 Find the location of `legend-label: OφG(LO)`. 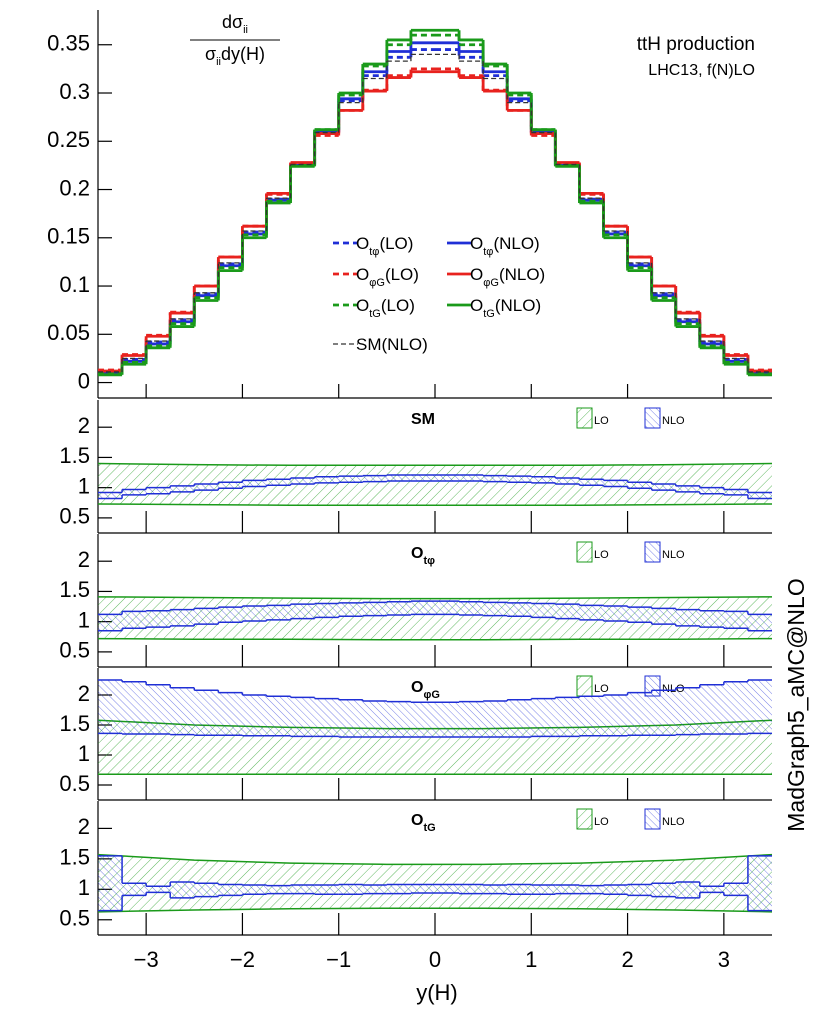

legend-label: OφG(LO) is located at coordinates (387, 277).